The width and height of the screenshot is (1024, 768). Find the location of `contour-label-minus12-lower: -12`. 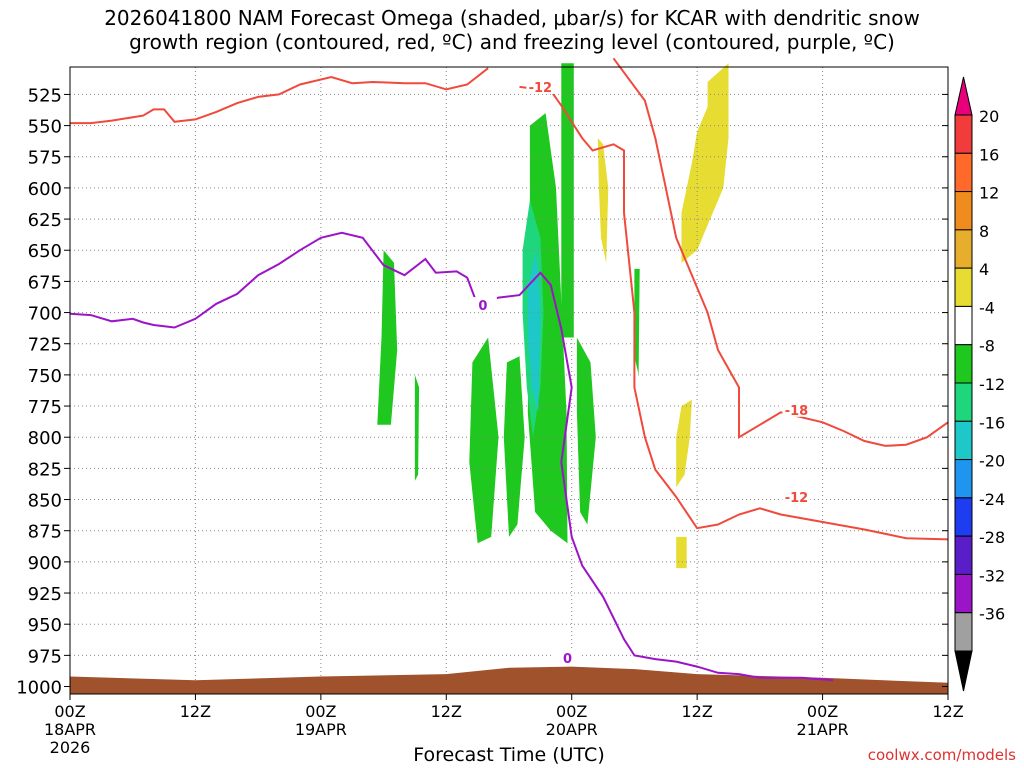

contour-label-minus12-lower: -12 is located at coordinates (797, 498).